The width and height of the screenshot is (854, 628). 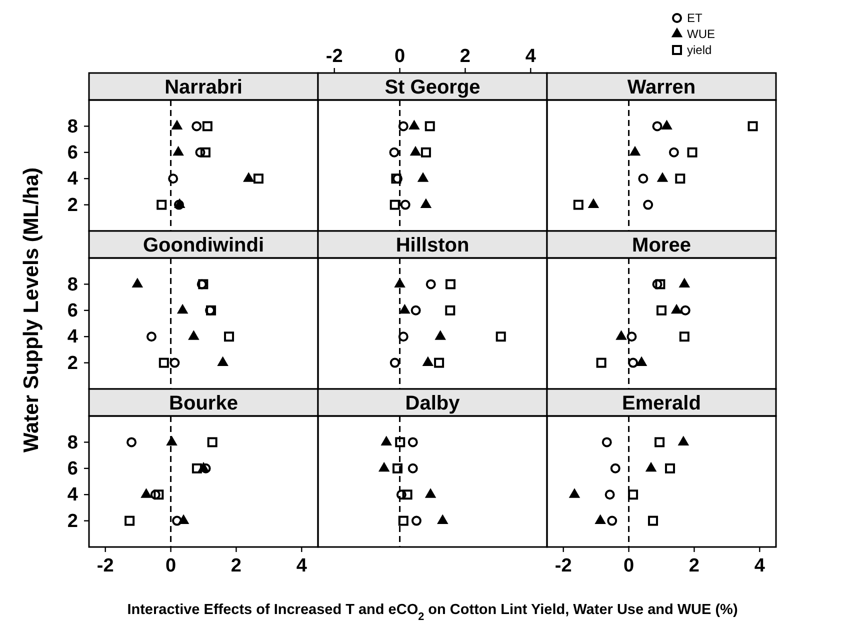 I want to click on chart-title: Emerald, so click(x=661, y=403).